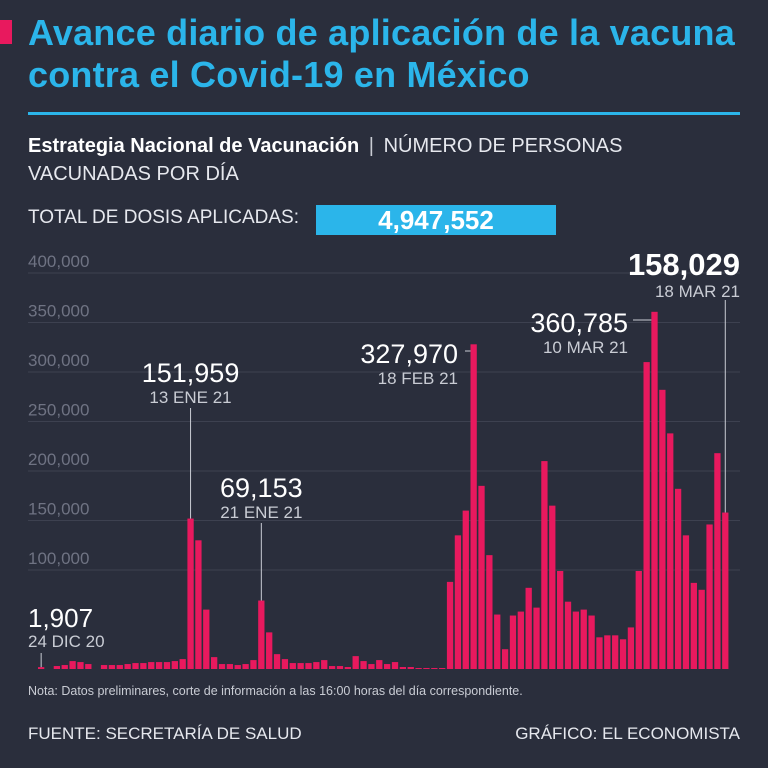 This screenshot has height=768, width=768. Describe the element at coordinates (58, 311) in the screenshot. I see `y-tick-label: 350,000` at that location.